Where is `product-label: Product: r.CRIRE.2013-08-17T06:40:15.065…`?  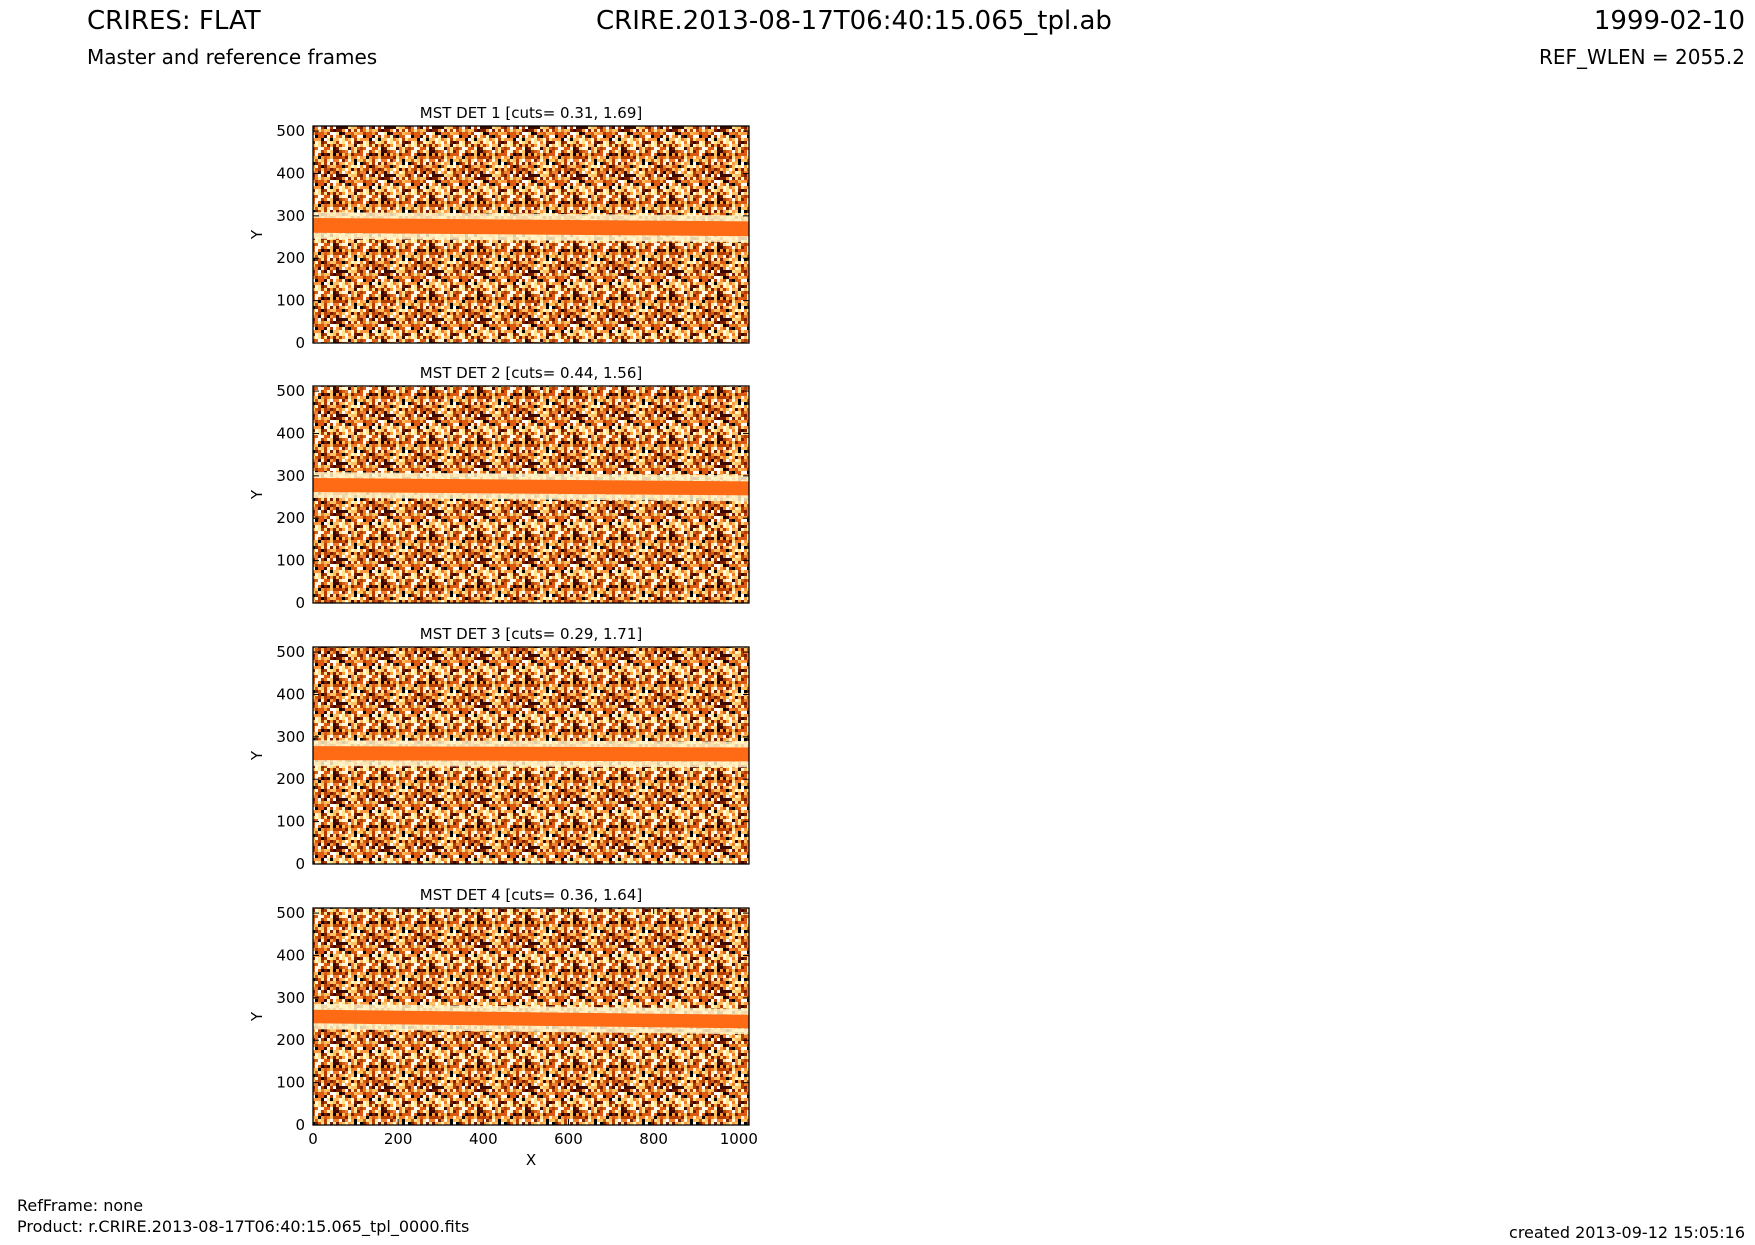 product-label: Product: r.CRIRE.2013-08-17T06:40:15.065… is located at coordinates (243, 1226).